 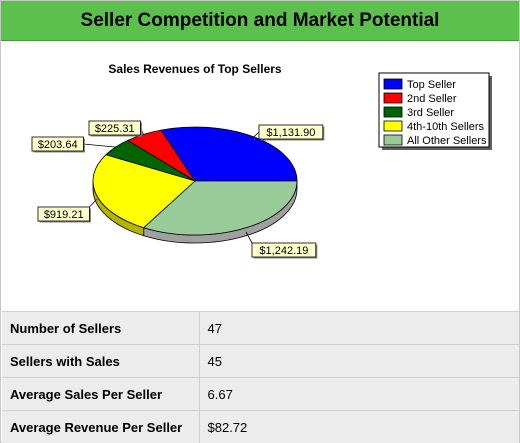 I want to click on header-bar: Seller Competition and Market Potential, so click(x=260, y=21).